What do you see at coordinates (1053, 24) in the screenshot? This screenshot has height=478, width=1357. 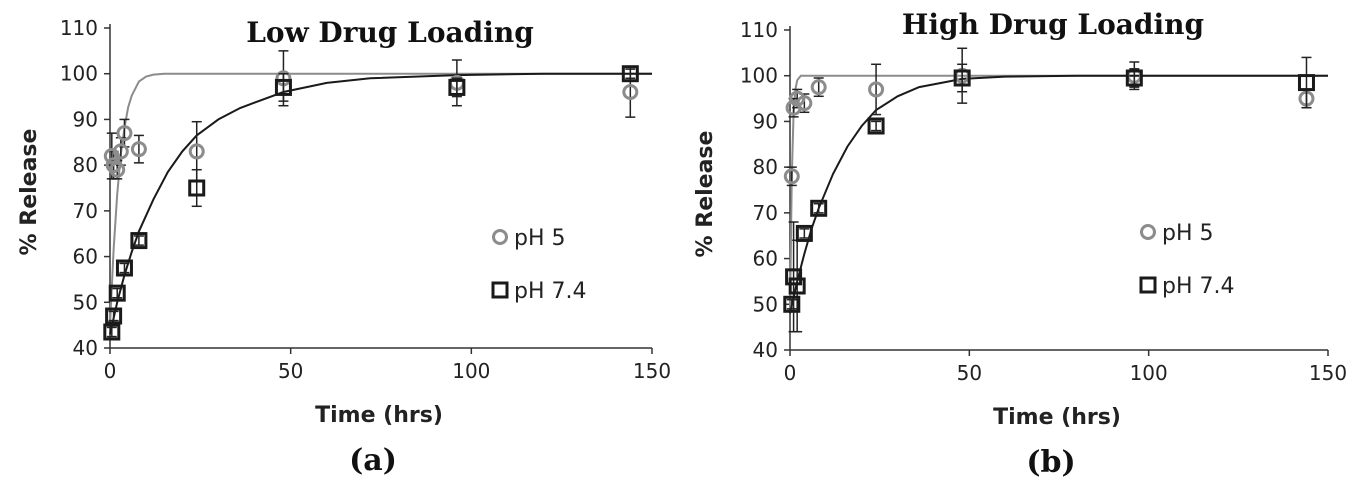 I see `chart-title: High Drug Loading` at bounding box center [1053, 24].